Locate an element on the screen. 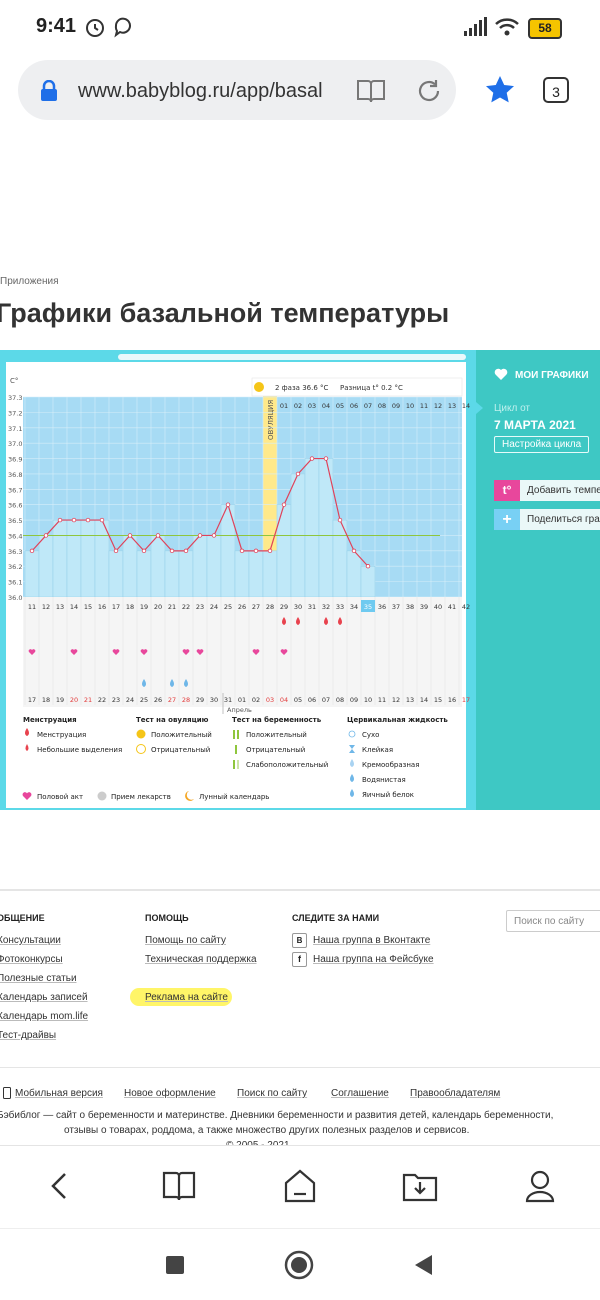 The height and width of the screenshot is (1300, 600). y-unit-label: C° is located at coordinates (14, 381).